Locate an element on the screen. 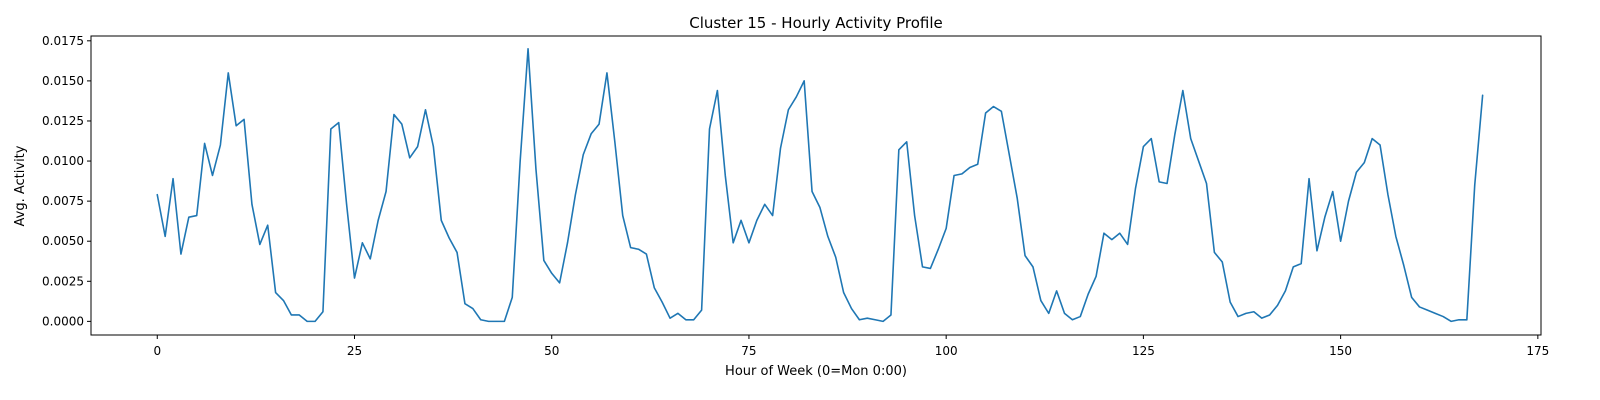 Image resolution: width=1600 pixels, height=400 pixels. x-tick-label: 75 is located at coordinates (748, 351).